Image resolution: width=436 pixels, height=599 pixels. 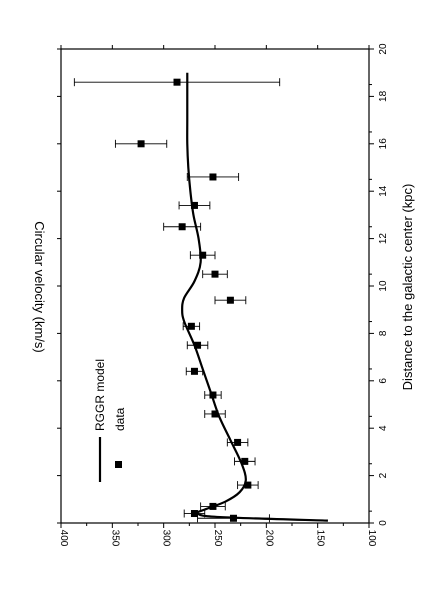 I want to click on y-tick-label: 200, so click(x=268, y=538).